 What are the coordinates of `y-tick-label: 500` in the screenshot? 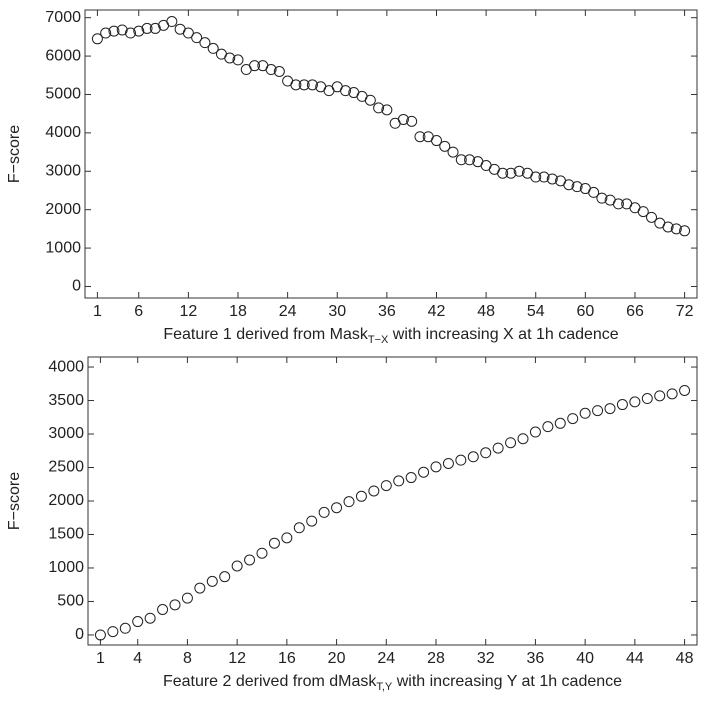 It's located at (70, 601).